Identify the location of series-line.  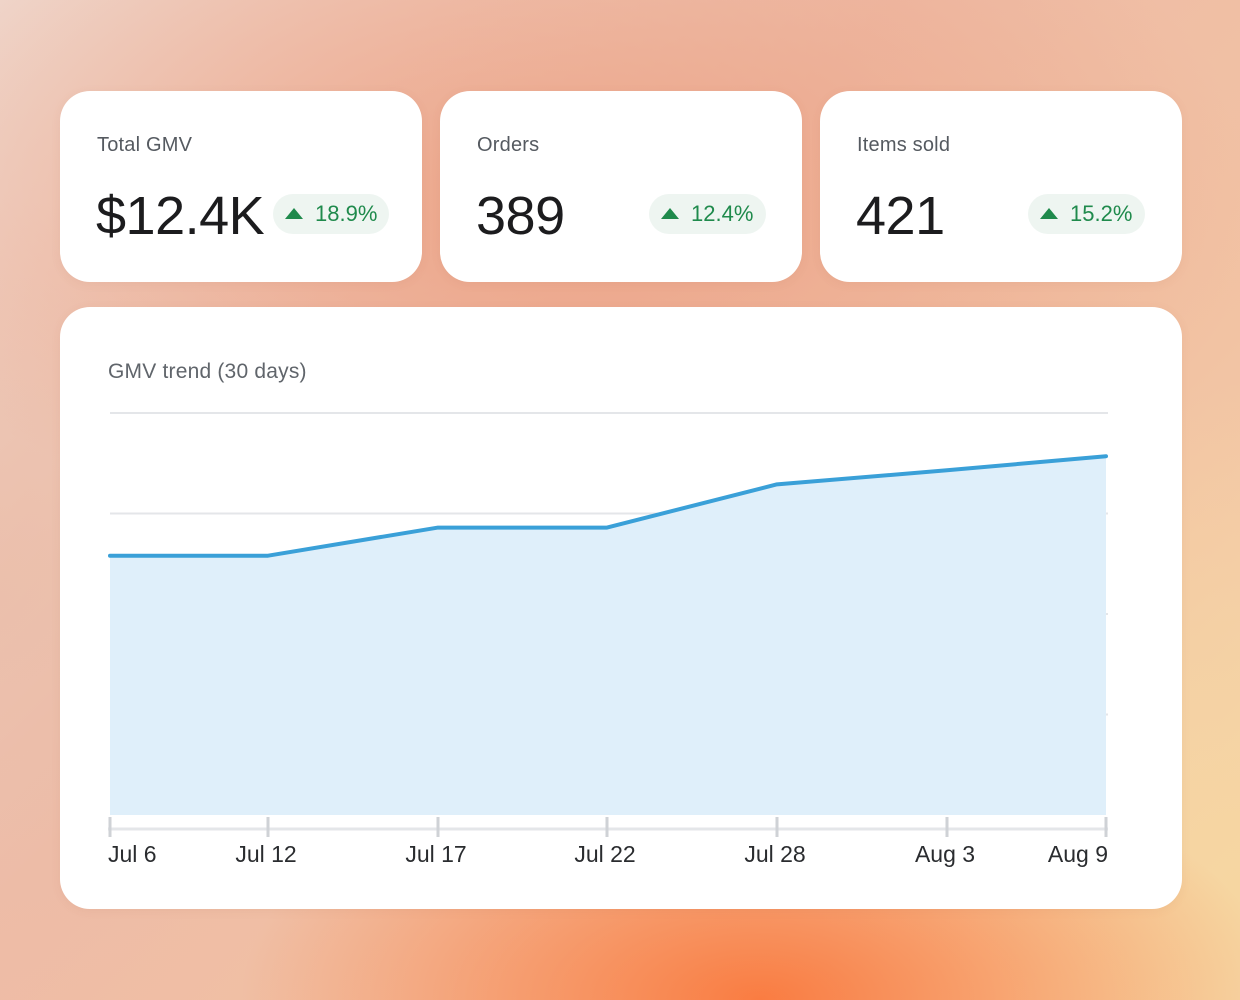
(608, 506).